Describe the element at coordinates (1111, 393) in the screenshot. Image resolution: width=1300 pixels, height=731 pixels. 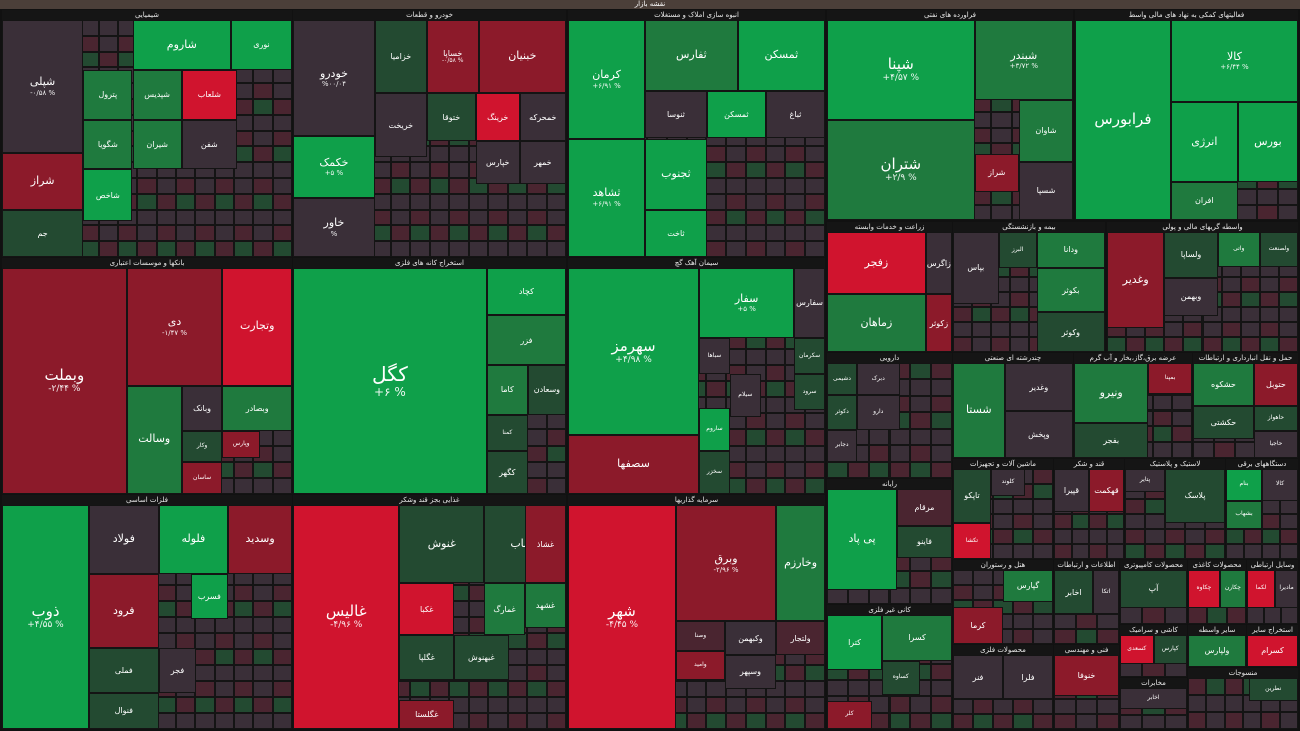
I see `stock-tile: ونیرو` at that location.